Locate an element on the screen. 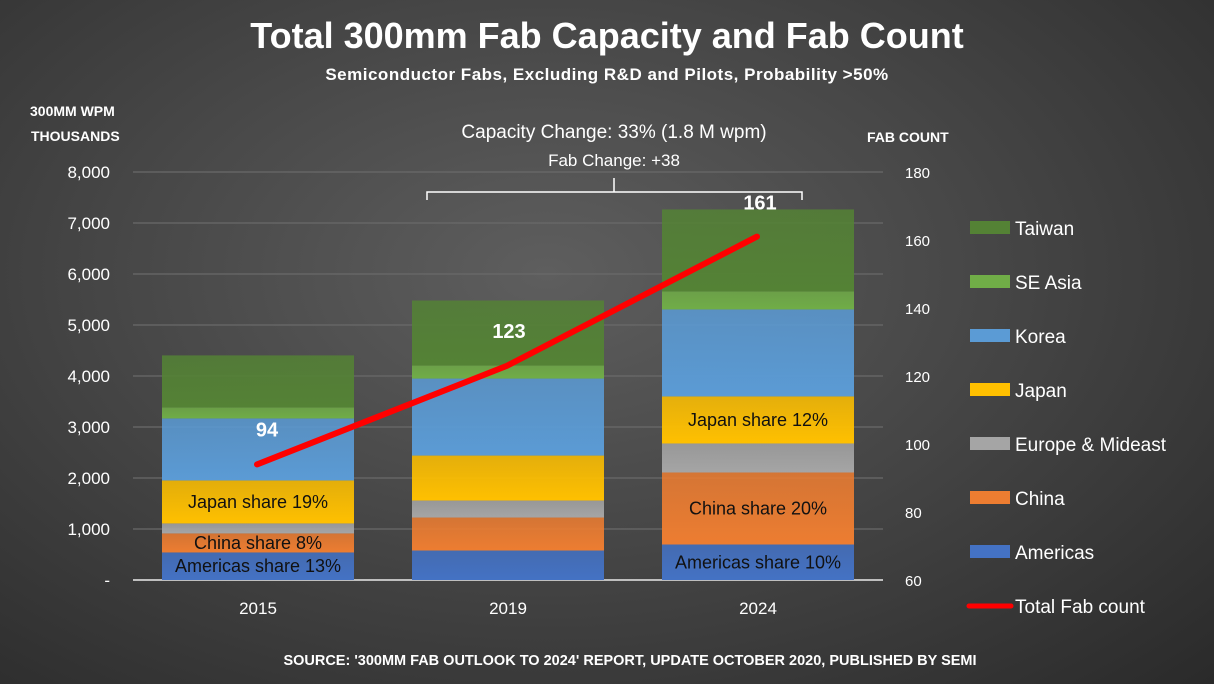  share-label: Japan share 12% is located at coordinates (758, 420).